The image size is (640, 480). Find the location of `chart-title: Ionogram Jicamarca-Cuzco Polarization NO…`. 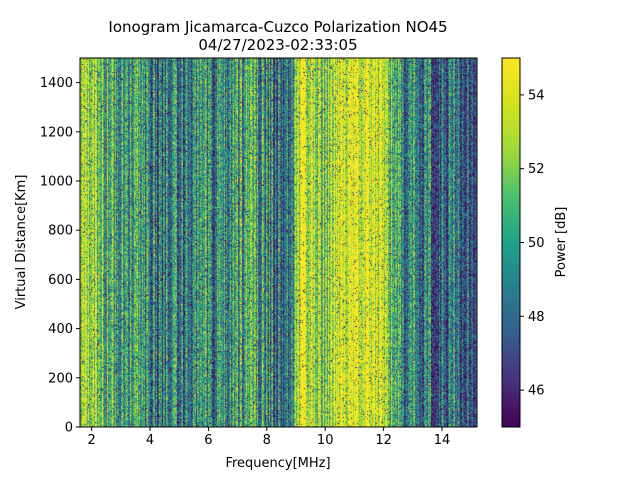

chart-title: Ionogram Jicamarca-Cuzco Polarization NO… is located at coordinates (277, 27).